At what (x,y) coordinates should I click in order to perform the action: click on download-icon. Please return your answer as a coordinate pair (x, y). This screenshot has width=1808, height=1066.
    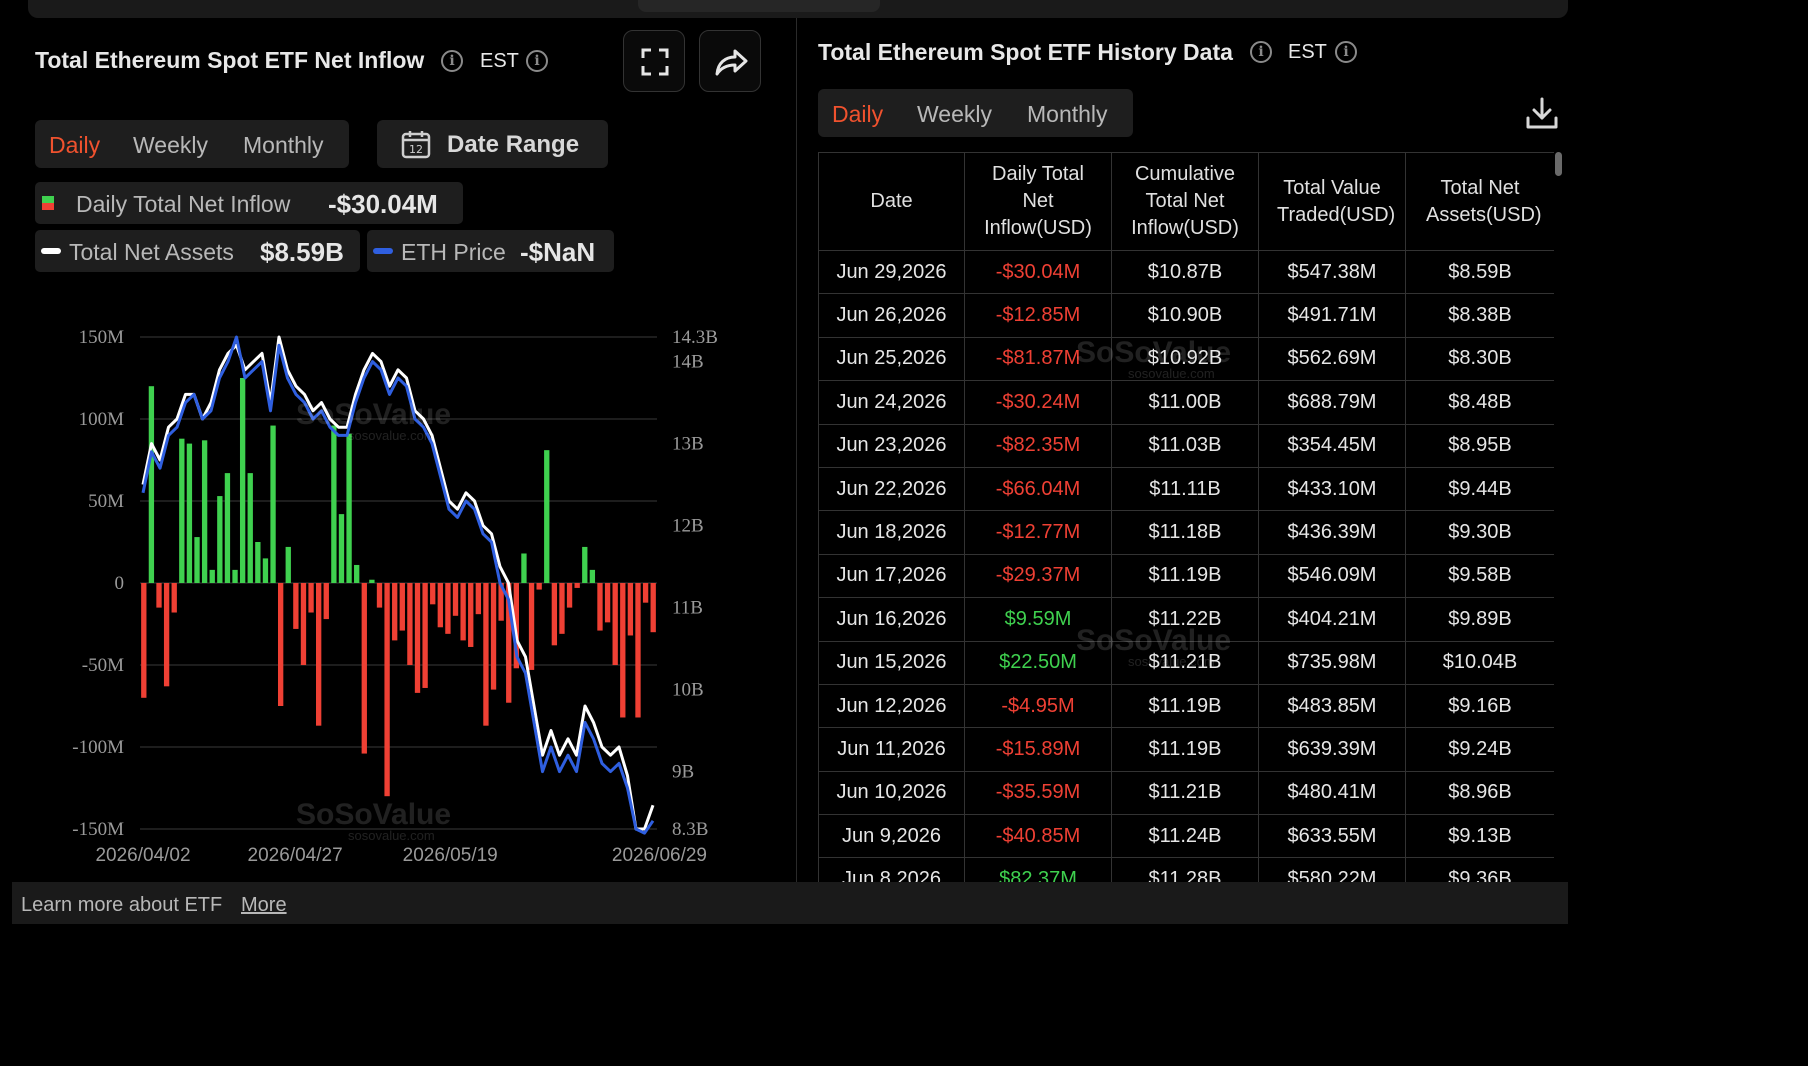
    Looking at the image, I should click on (1542, 113).